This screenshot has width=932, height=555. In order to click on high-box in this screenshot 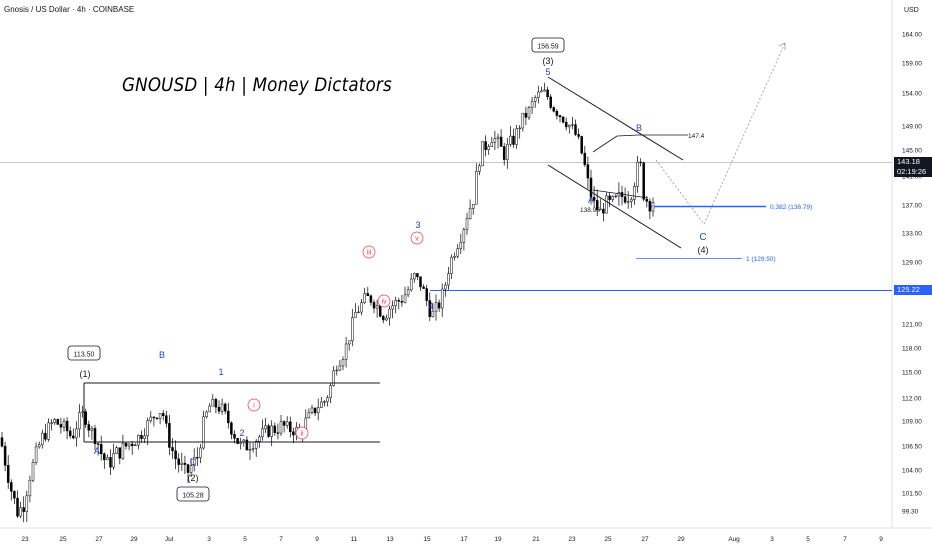, I will do `click(548, 45)`.